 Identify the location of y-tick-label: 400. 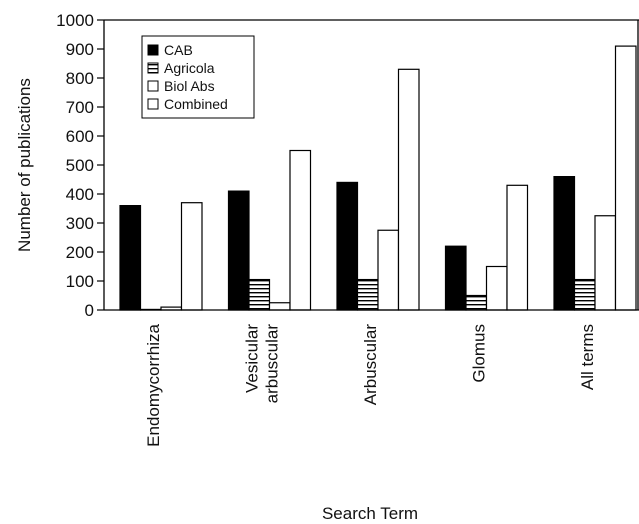
(80, 194).